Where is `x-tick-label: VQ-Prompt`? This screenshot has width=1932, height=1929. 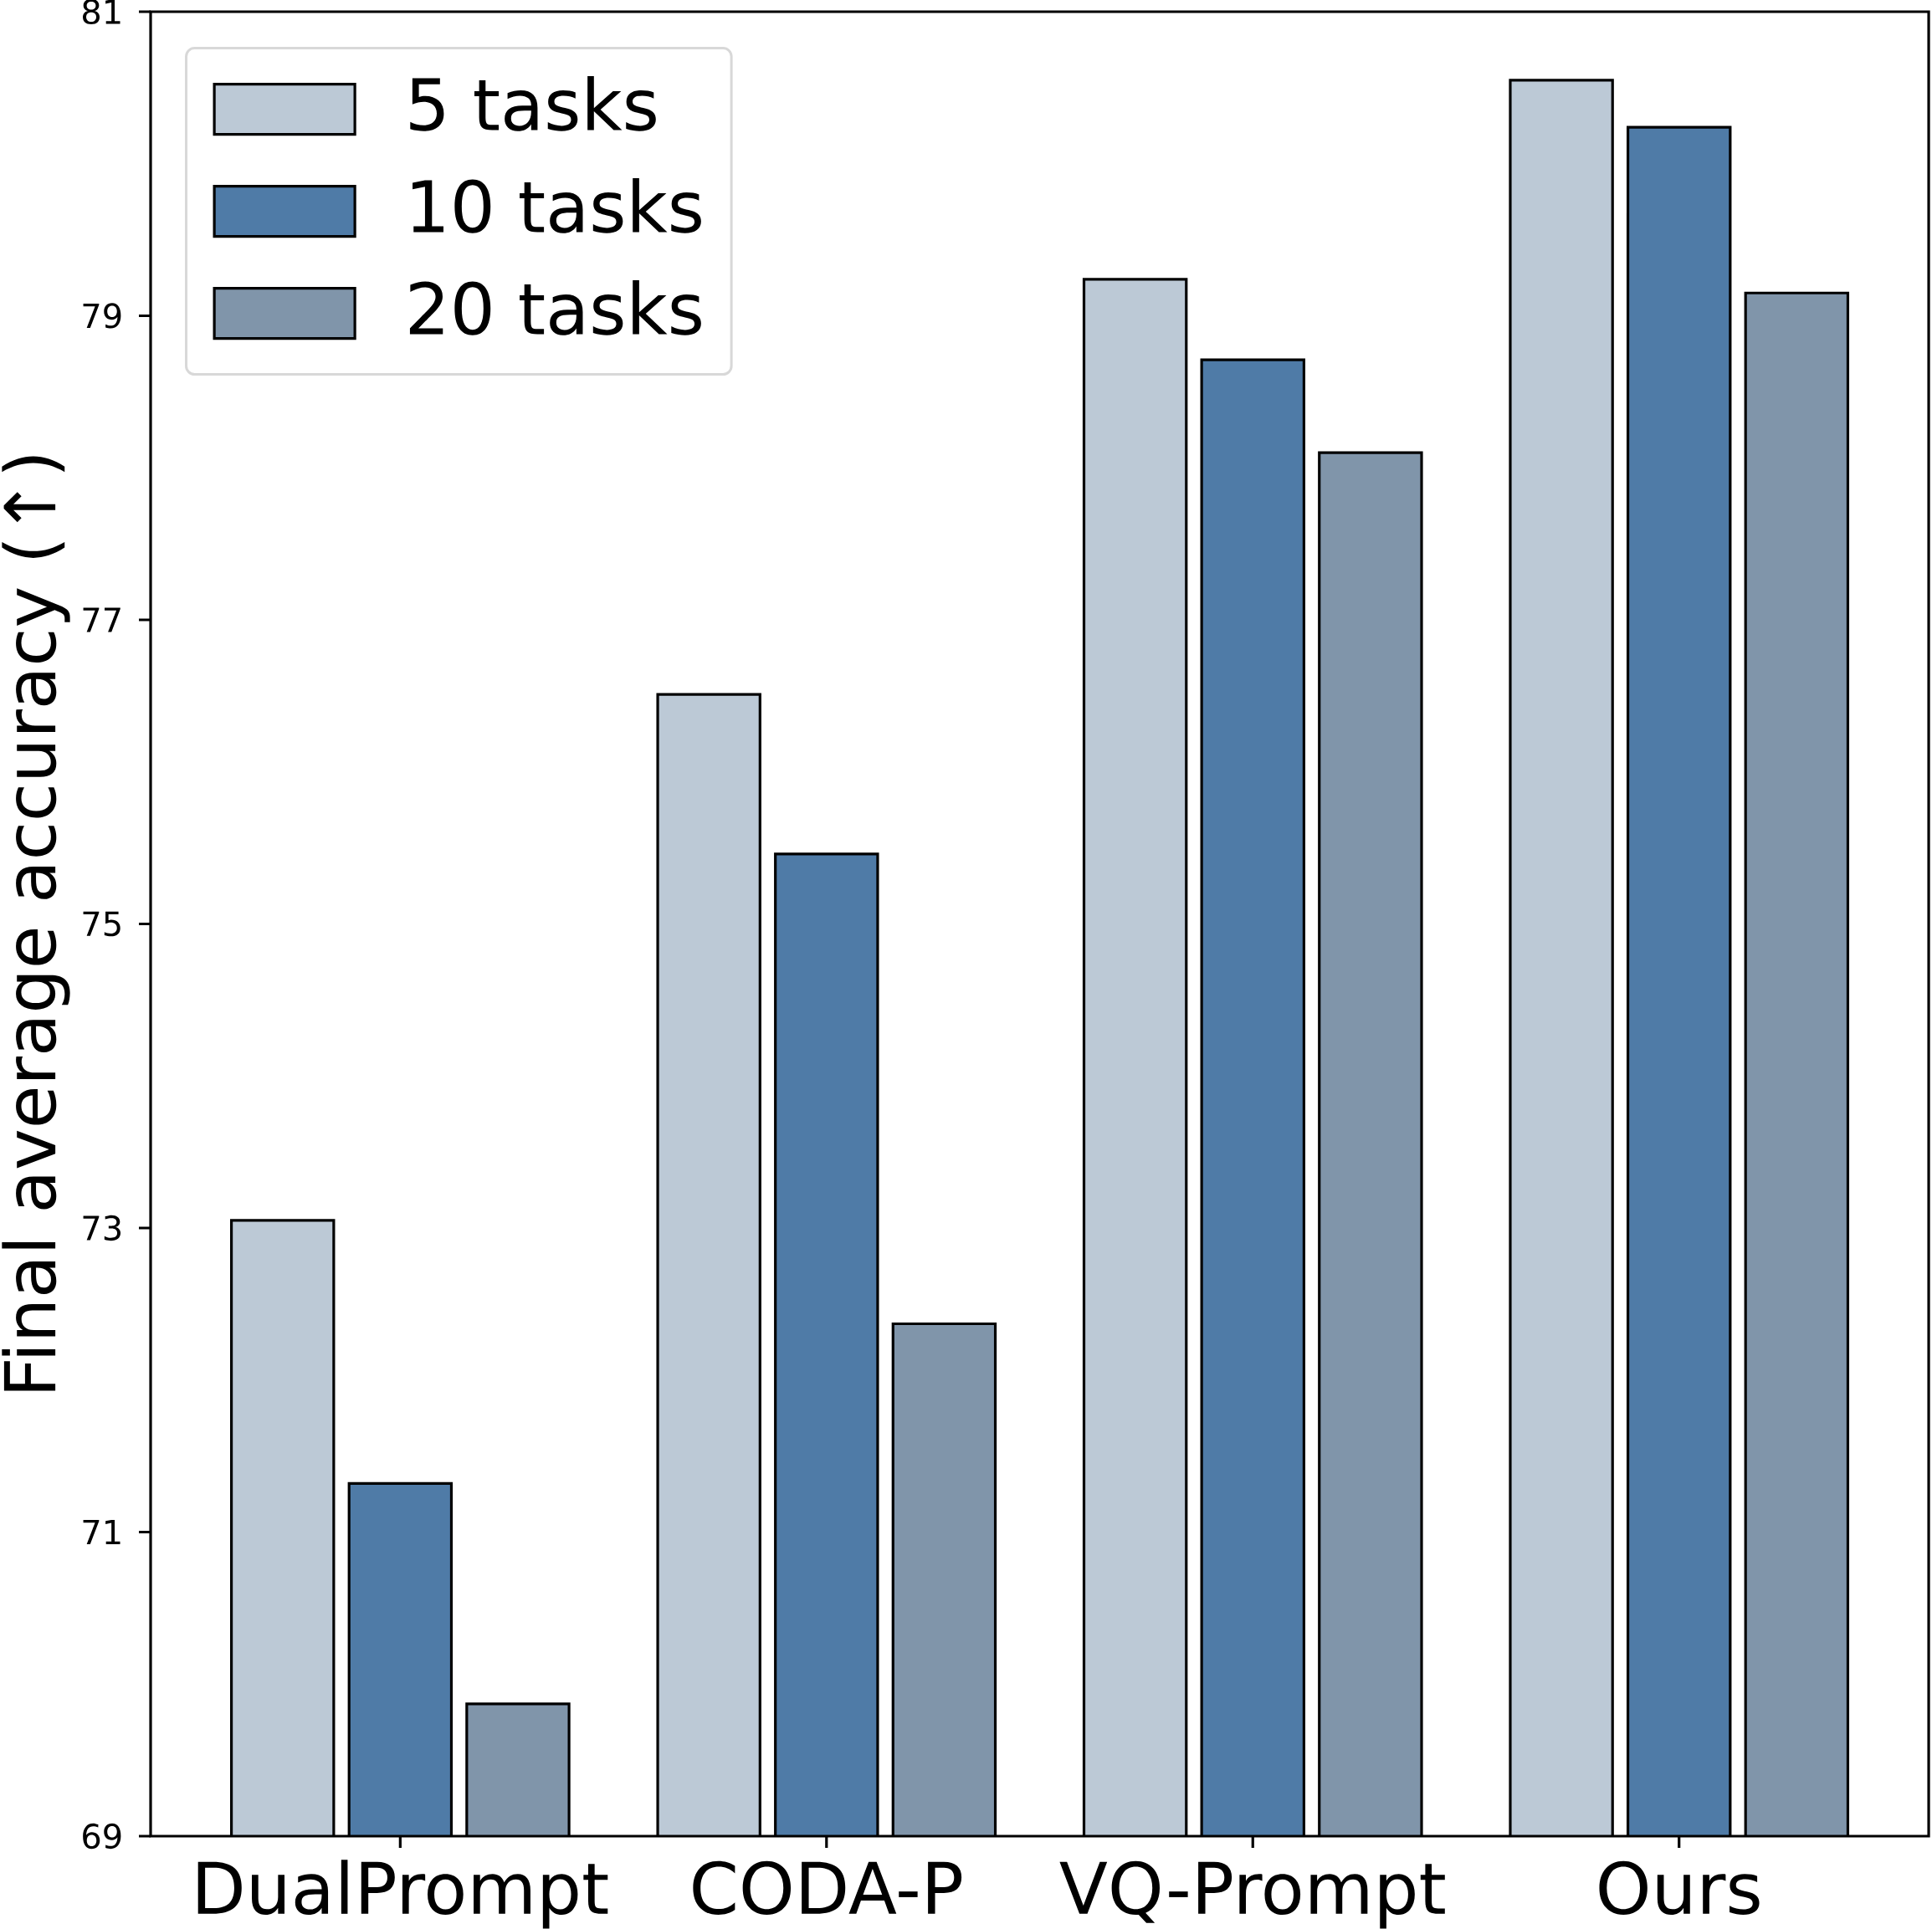 x-tick-label: VQ-Prompt is located at coordinates (1252, 1894).